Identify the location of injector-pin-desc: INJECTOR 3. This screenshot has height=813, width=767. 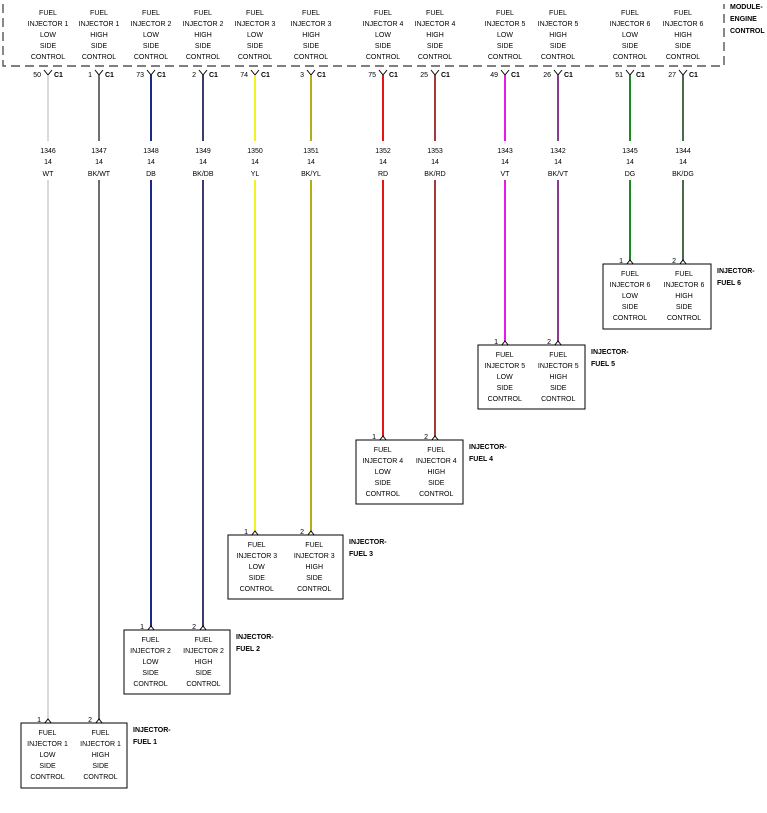
(256, 556).